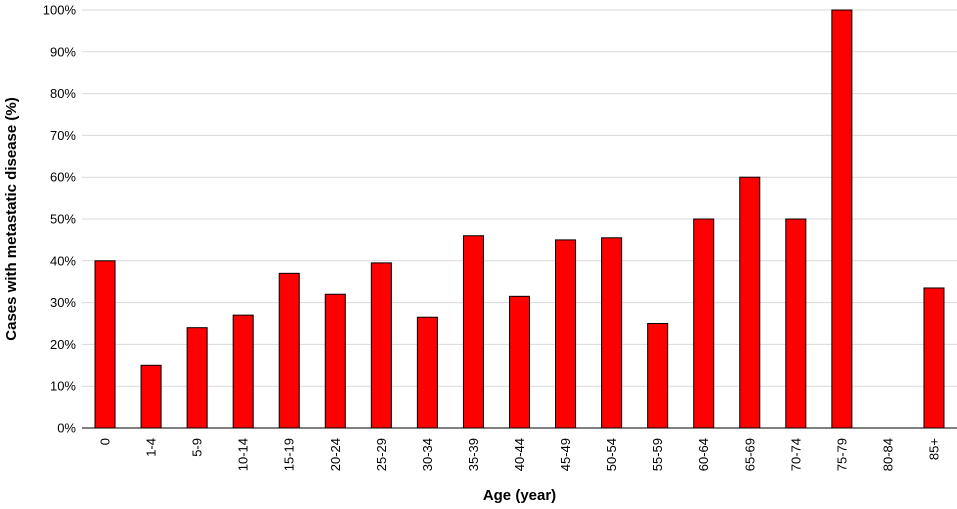 The height and width of the screenshot is (509, 957). What do you see at coordinates (63, 177) in the screenshot?
I see `y-tick-label: 60%` at bounding box center [63, 177].